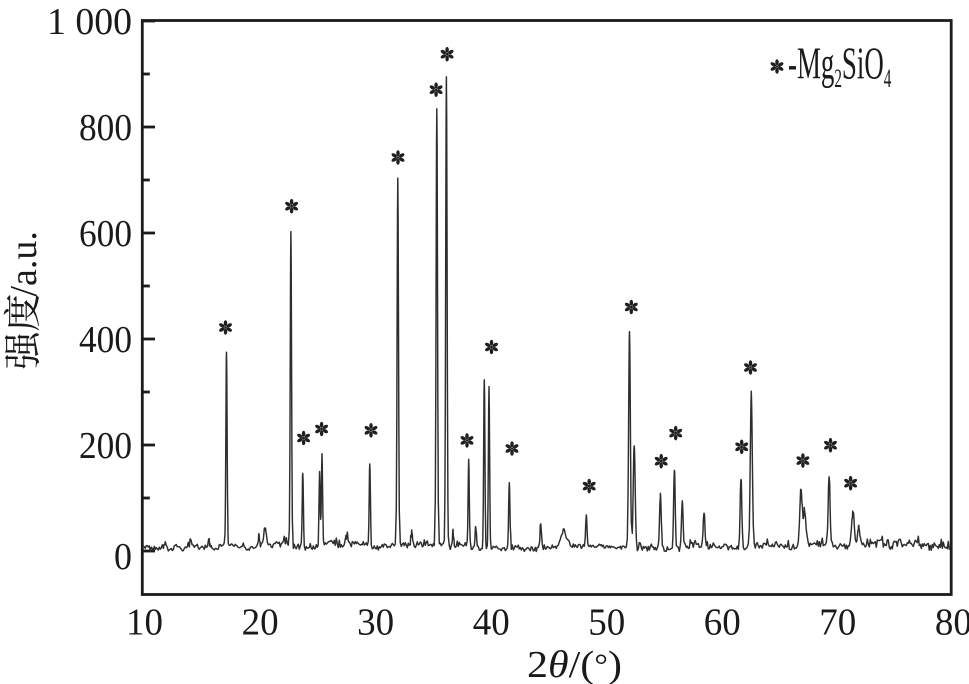 The height and width of the screenshot is (684, 969). Describe the element at coordinates (491, 623) in the screenshot. I see `svg-text: 40` at that location.